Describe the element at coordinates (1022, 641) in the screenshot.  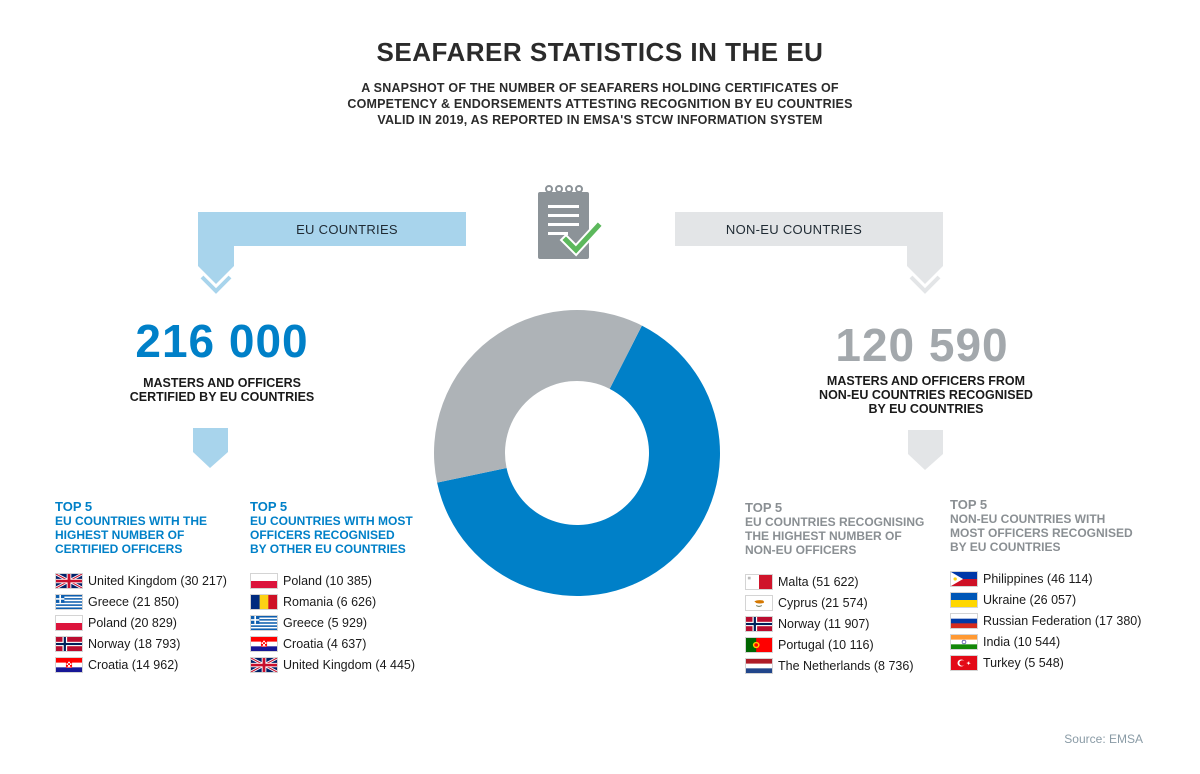
I see `country-label: India (10 544)` at that location.